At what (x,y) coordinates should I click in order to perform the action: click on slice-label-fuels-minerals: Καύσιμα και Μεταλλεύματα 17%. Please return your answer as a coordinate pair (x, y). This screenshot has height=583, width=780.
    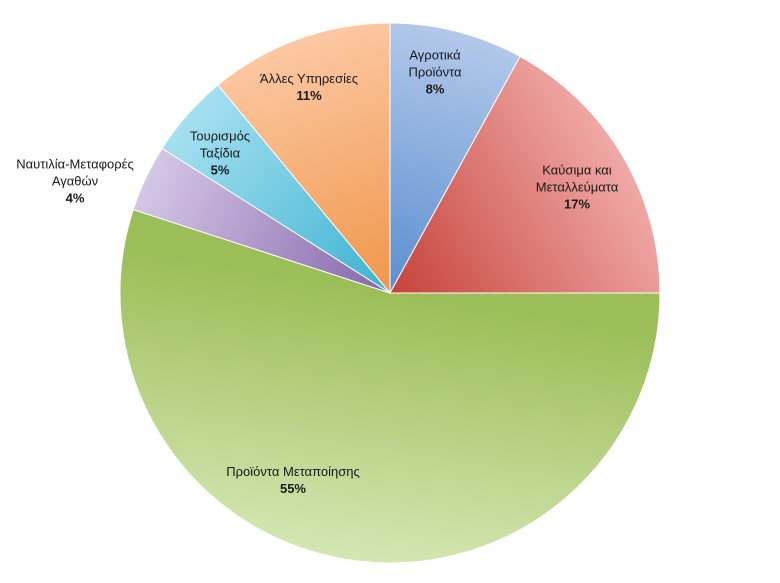
    Looking at the image, I should click on (577, 187).